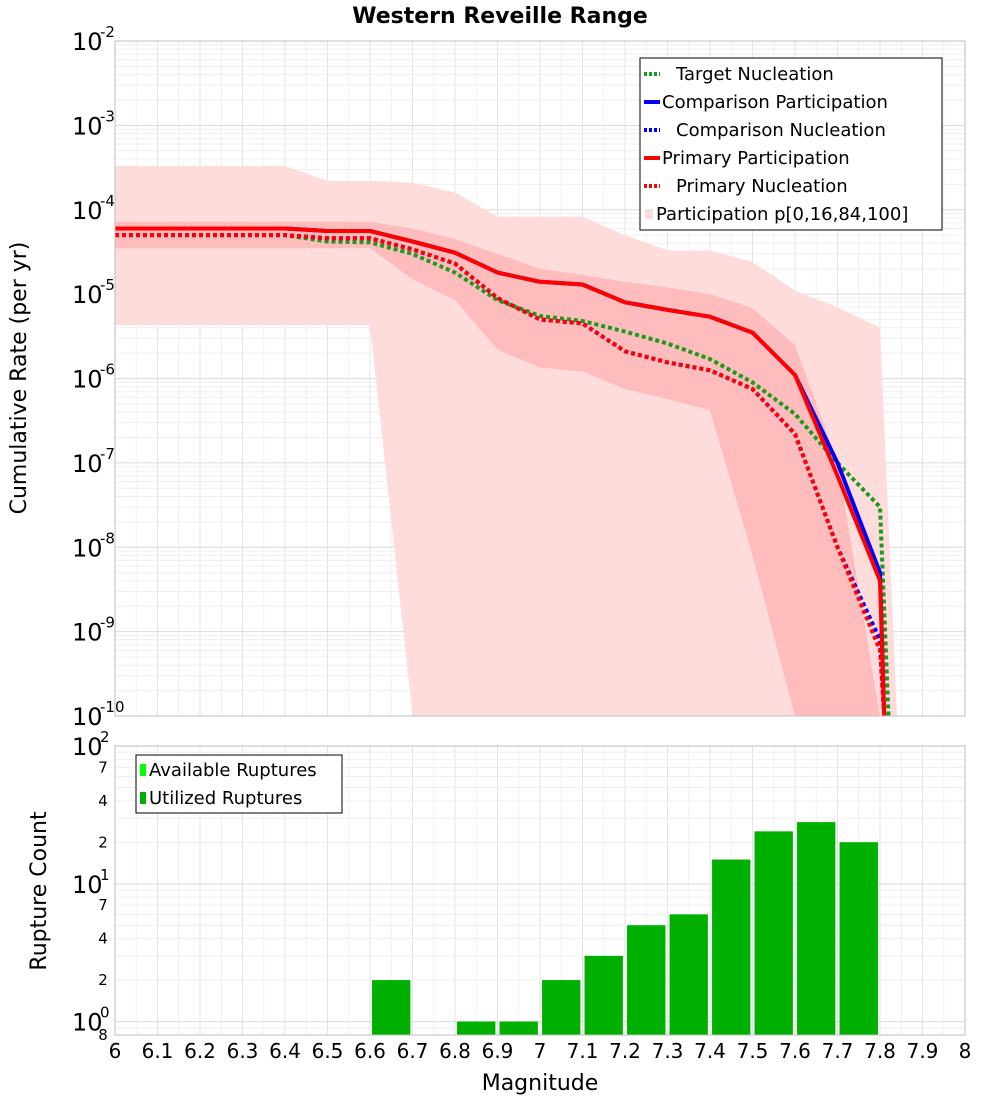 This screenshot has width=1000, height=1100. What do you see at coordinates (500, 16) in the screenshot?
I see `chart-title: Western Reveille Range` at bounding box center [500, 16].